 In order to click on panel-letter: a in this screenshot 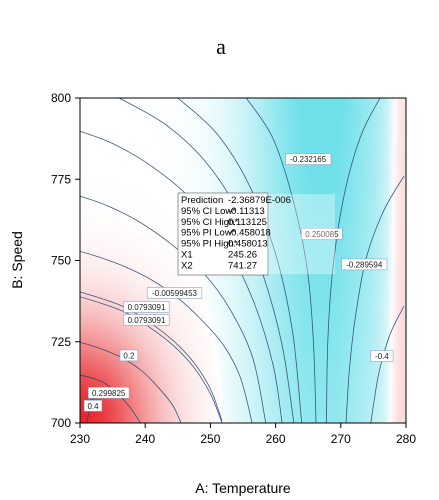, I will do `click(221, 46)`.